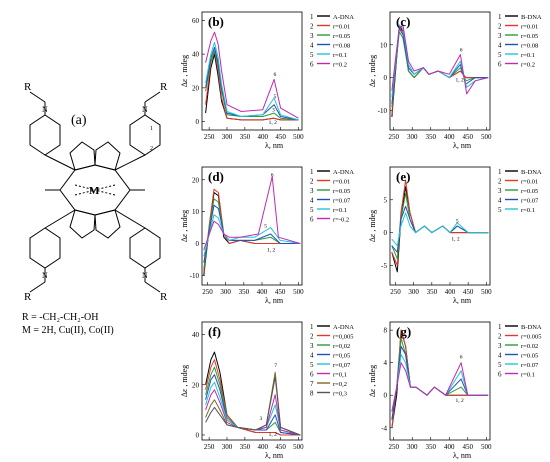  I want to click on curve-annotation: 5, so click(457, 222).